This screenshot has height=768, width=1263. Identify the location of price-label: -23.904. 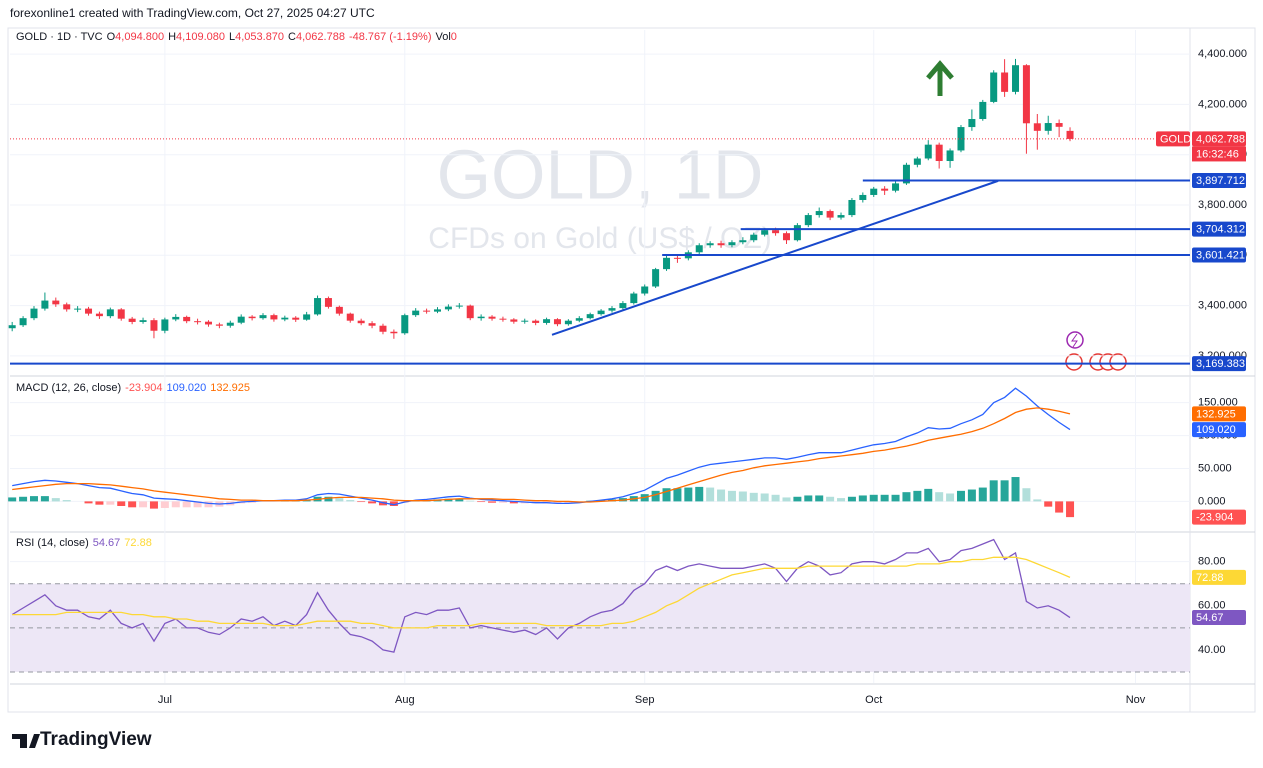
(1214, 518).